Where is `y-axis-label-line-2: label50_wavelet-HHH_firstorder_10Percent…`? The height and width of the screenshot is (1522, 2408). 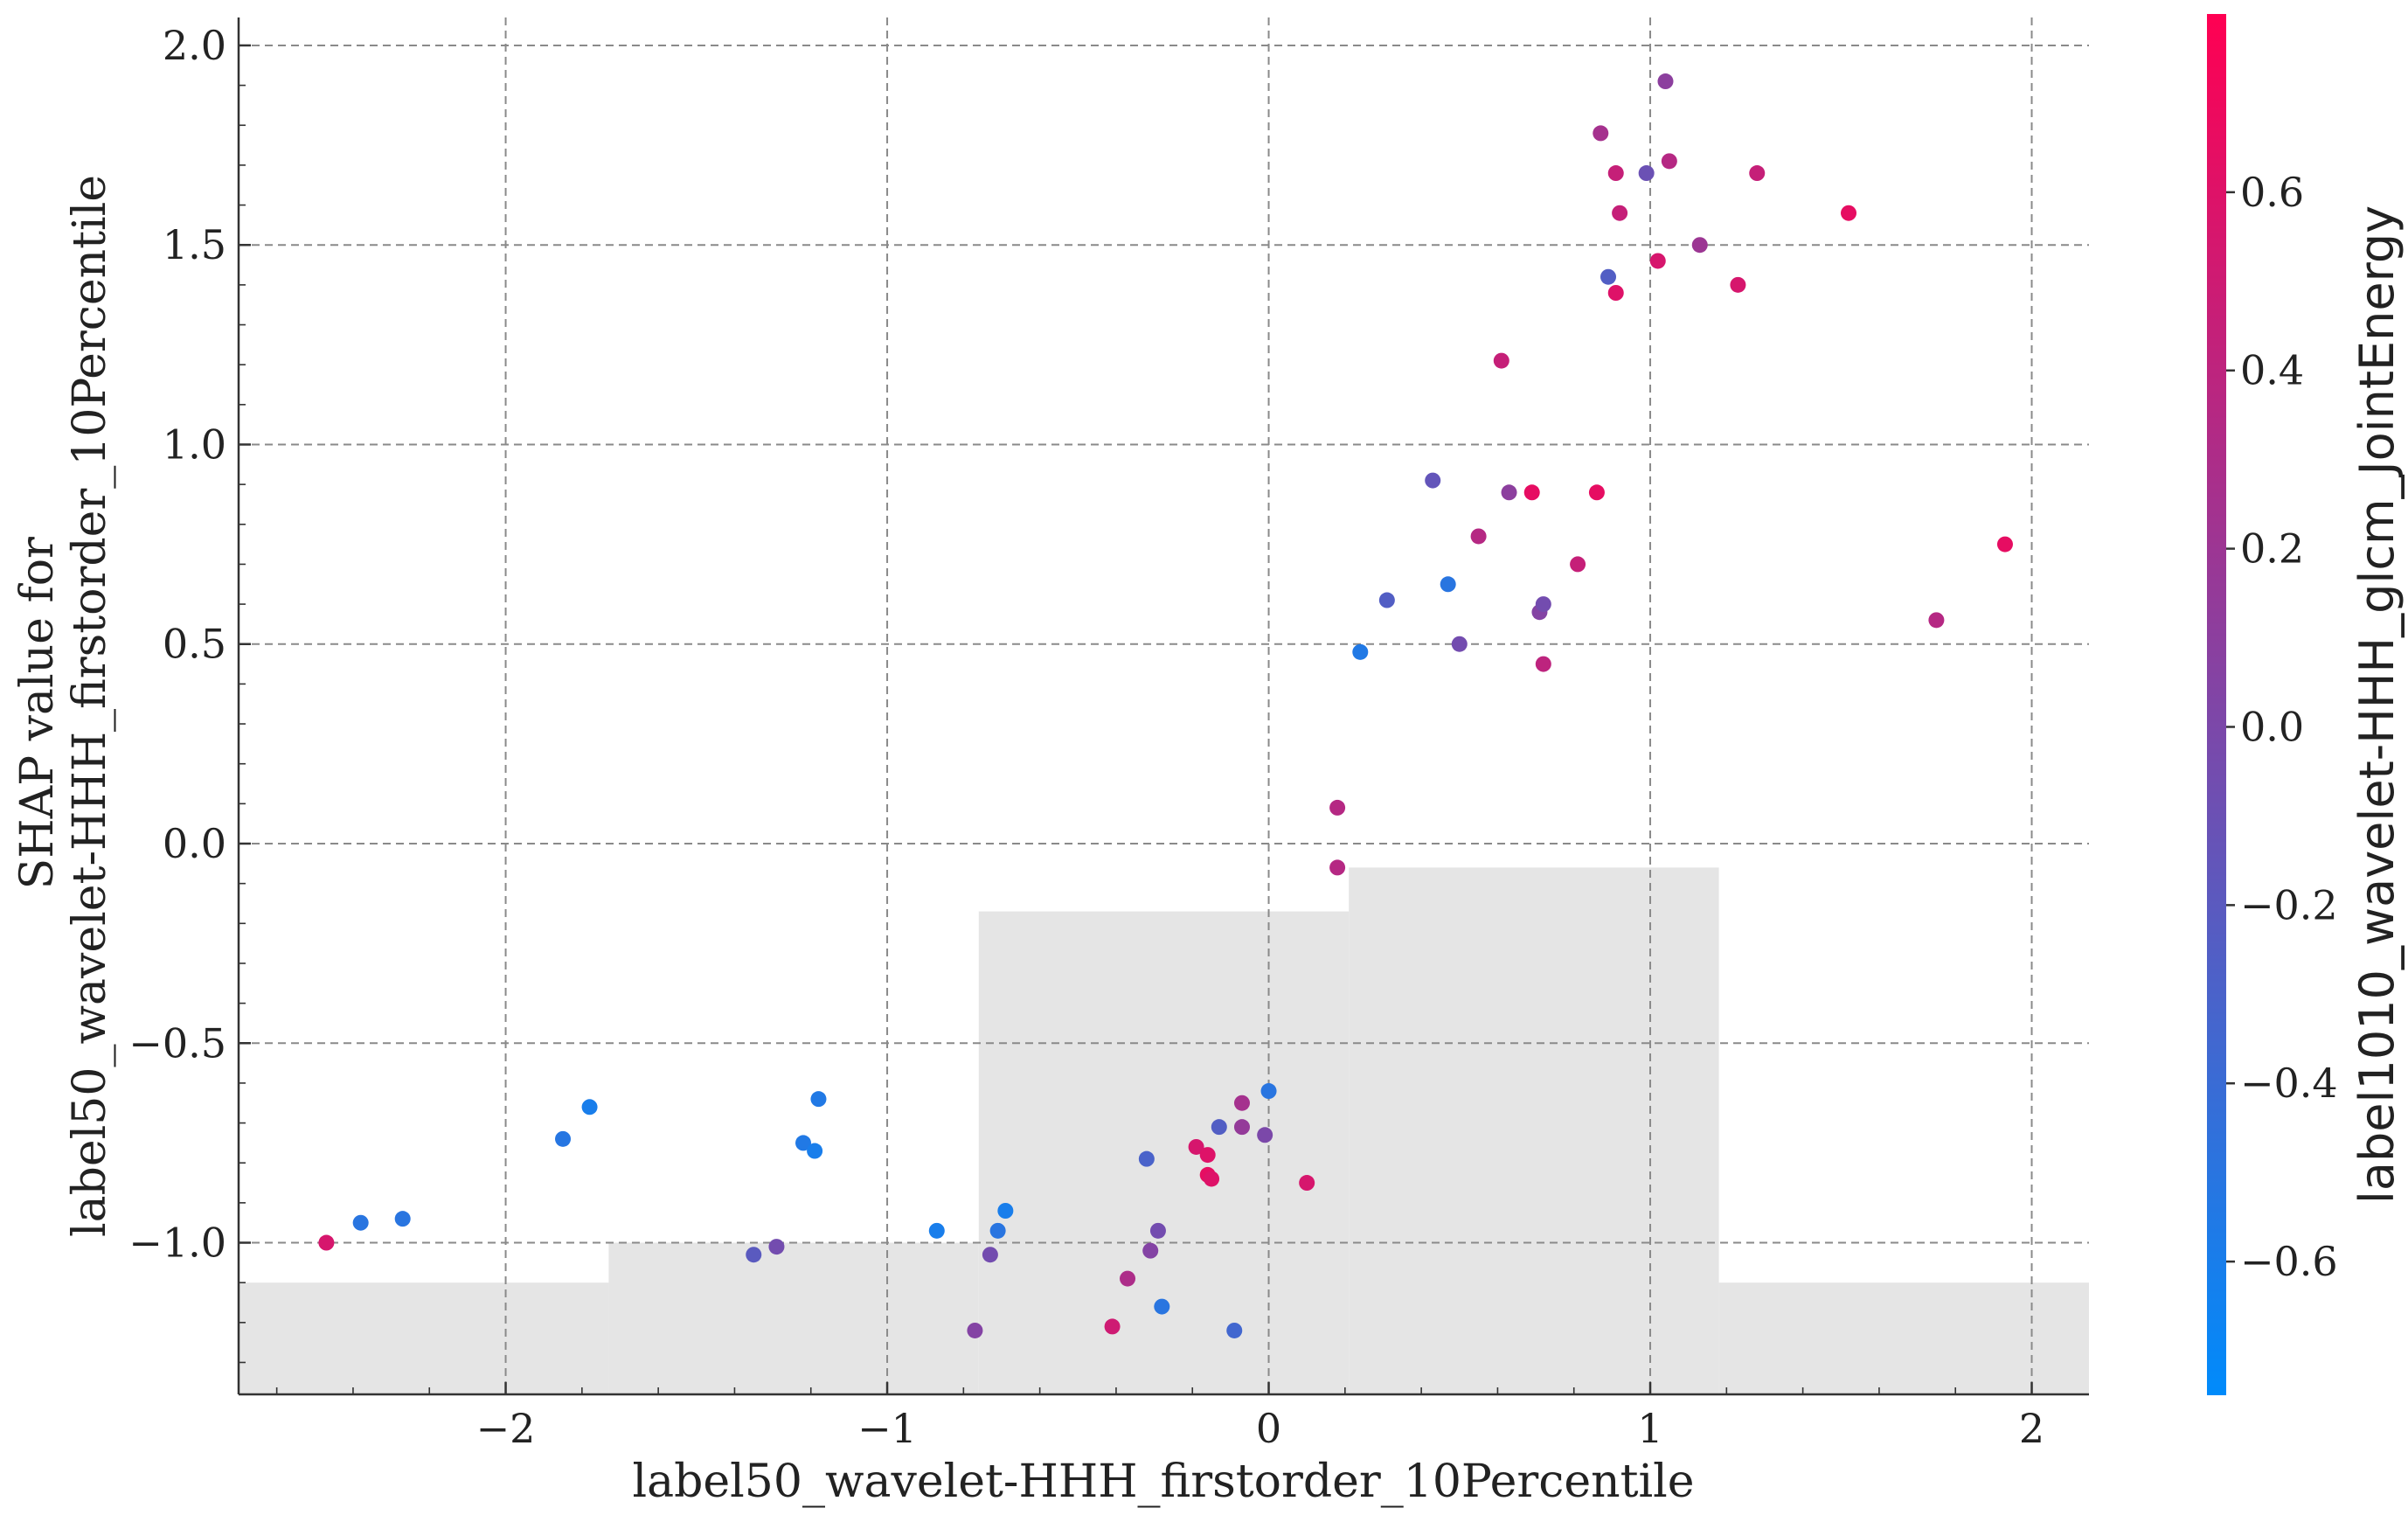 y-axis-label-line-2: label50_wavelet-HHH_firstorder_10Percent… is located at coordinates (90, 706).